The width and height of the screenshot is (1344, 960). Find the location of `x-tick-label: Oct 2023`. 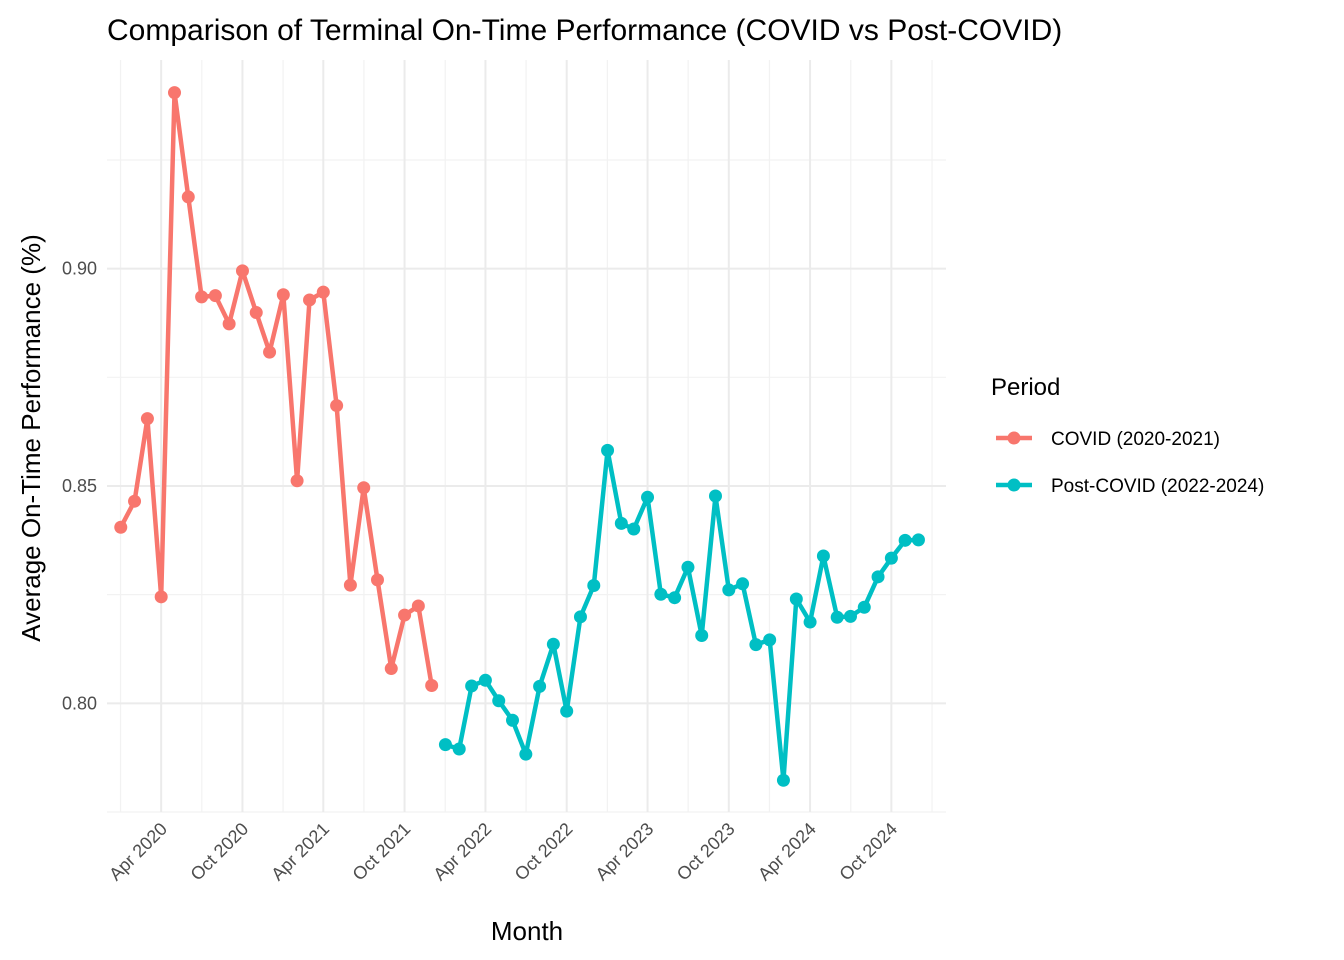

x-tick-label: Oct 2023 is located at coordinates (706, 852).